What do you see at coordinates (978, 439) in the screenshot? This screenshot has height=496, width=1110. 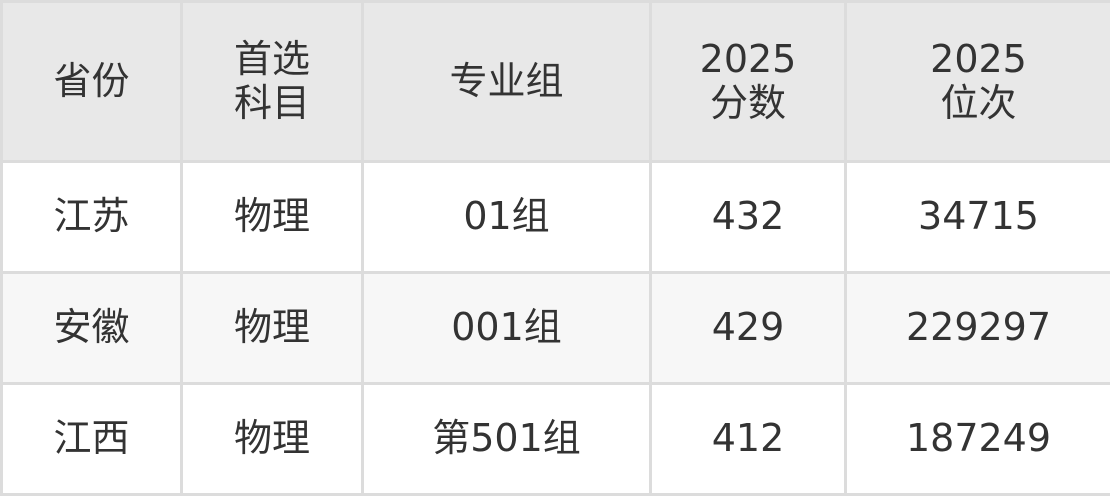 I see `cell-rank: 187249` at bounding box center [978, 439].